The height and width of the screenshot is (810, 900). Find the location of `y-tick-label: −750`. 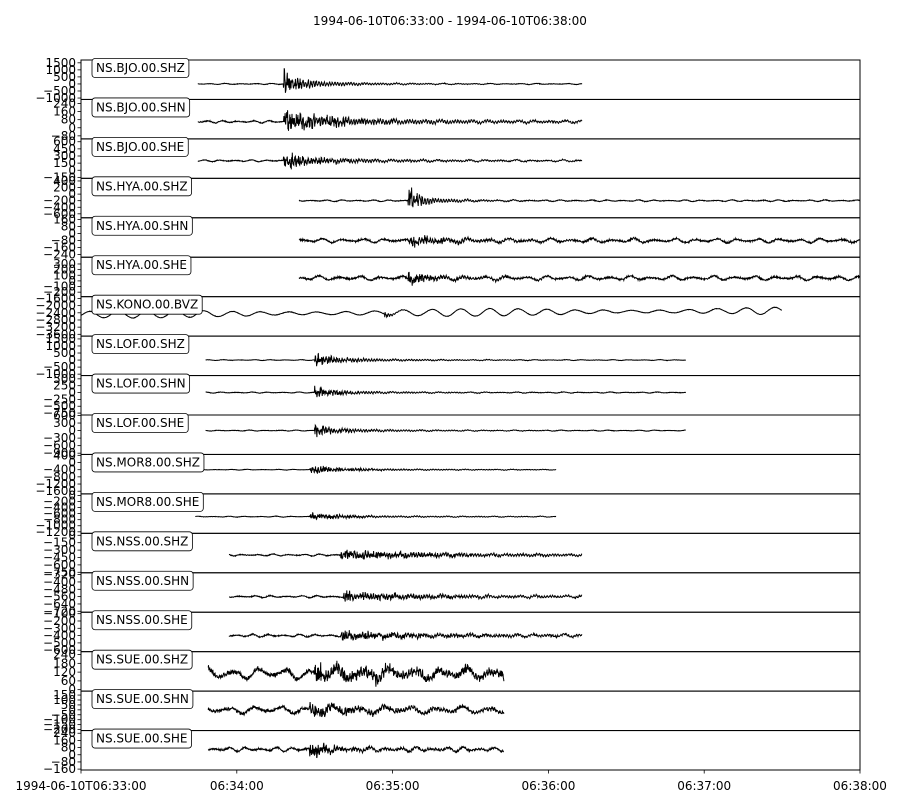

y-tick-label: −750 is located at coordinates (59, 572).